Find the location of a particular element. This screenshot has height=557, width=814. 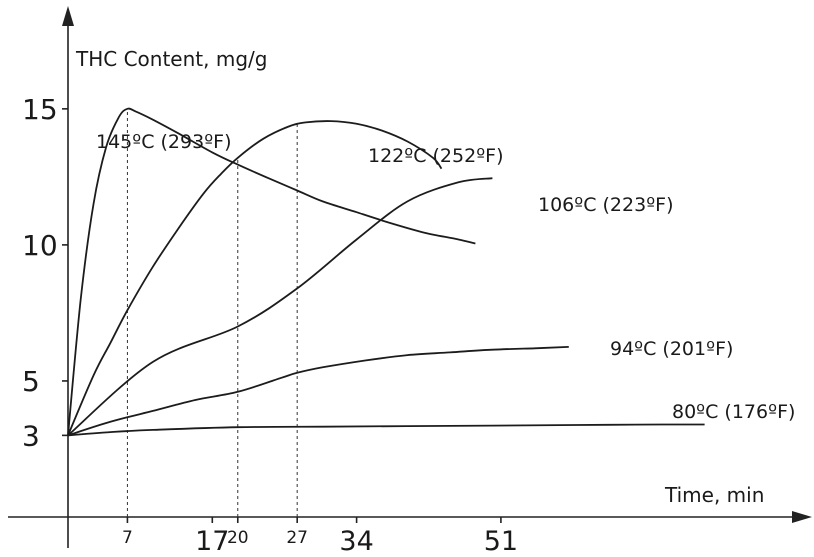

series-label-80-176: 80ºC (176ºF) is located at coordinates (733, 412).